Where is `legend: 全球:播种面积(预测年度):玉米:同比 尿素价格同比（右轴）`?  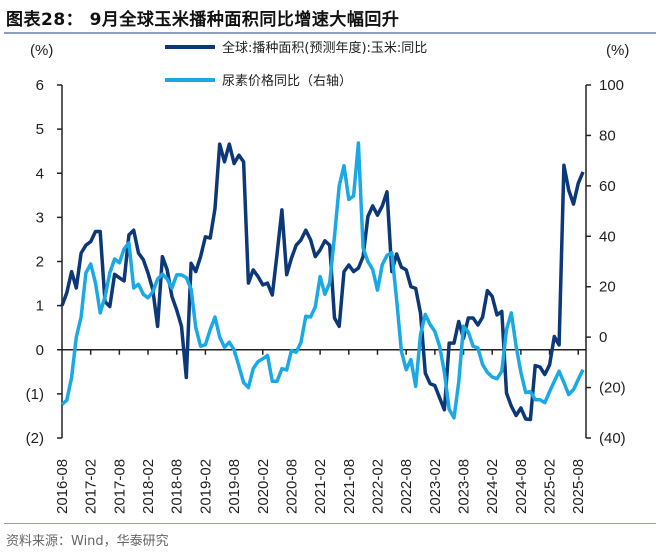
legend: 全球:播种面积(预测年度):玉米:同比 尿素价格同比（右轴） is located at coordinates (296, 64).